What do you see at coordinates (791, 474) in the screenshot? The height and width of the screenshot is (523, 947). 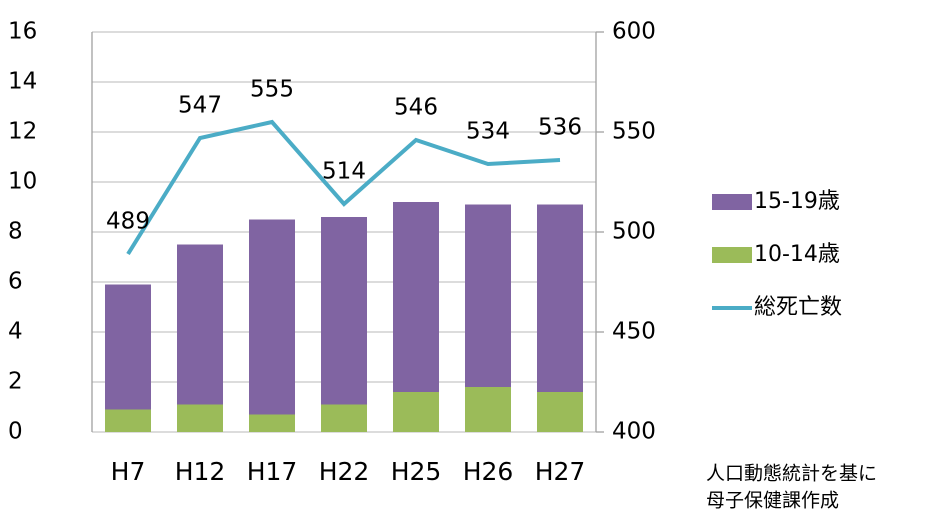 I see `note: 人口動態統計を基に` at bounding box center [791, 474].